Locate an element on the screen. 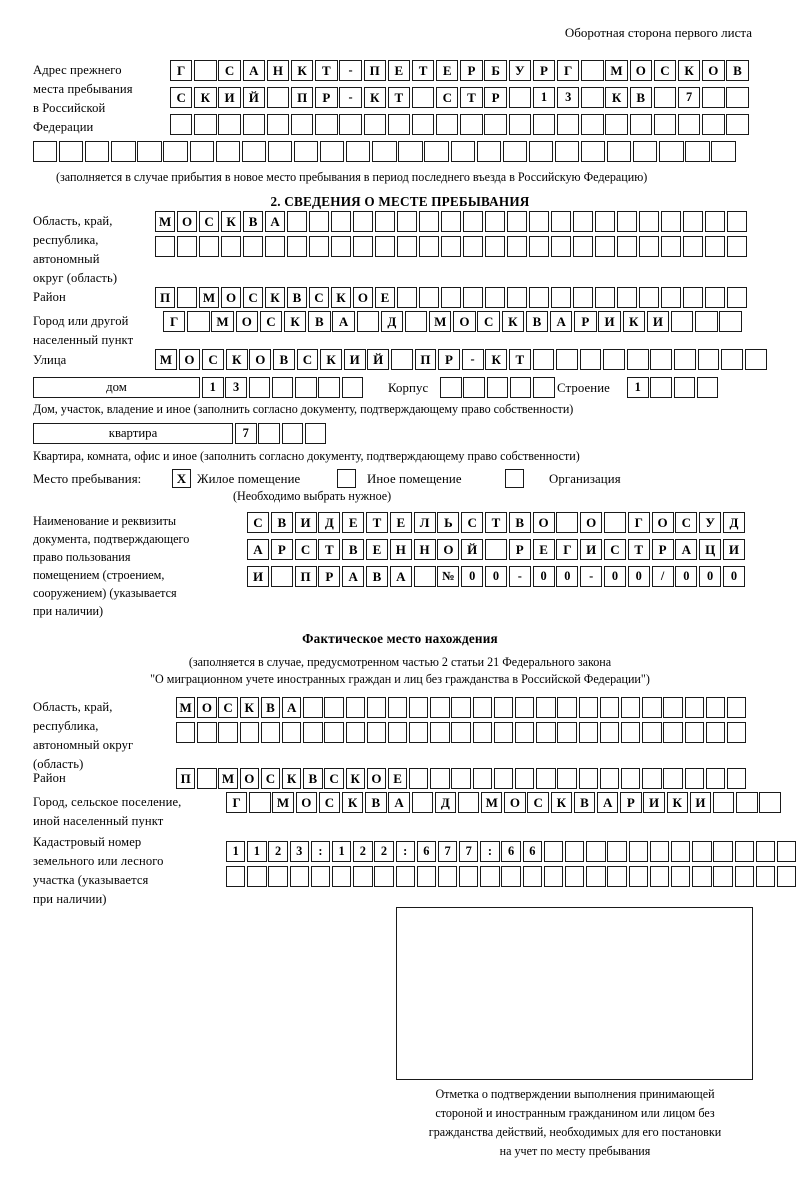 The height and width of the screenshot is (1180, 800). char-cell: 2 is located at coordinates (363, 851).